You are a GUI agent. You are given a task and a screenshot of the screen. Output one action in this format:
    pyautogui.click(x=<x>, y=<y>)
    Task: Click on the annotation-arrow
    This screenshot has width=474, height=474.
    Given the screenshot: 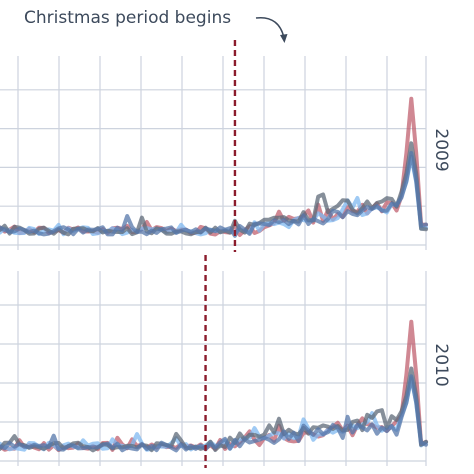 What is the action you would take?
    pyautogui.click(x=270, y=27)
    